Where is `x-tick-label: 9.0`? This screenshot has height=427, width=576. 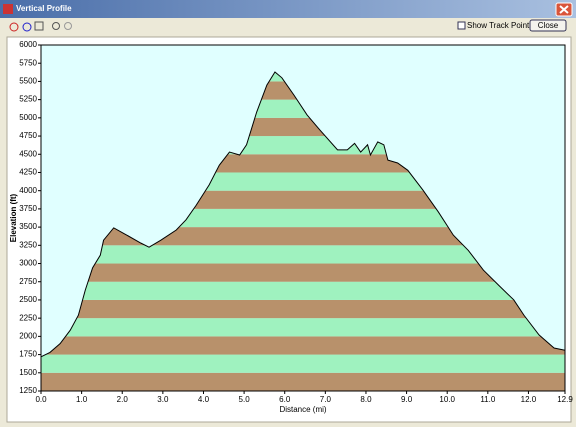 x-tick-label: 9.0 is located at coordinates (407, 399).